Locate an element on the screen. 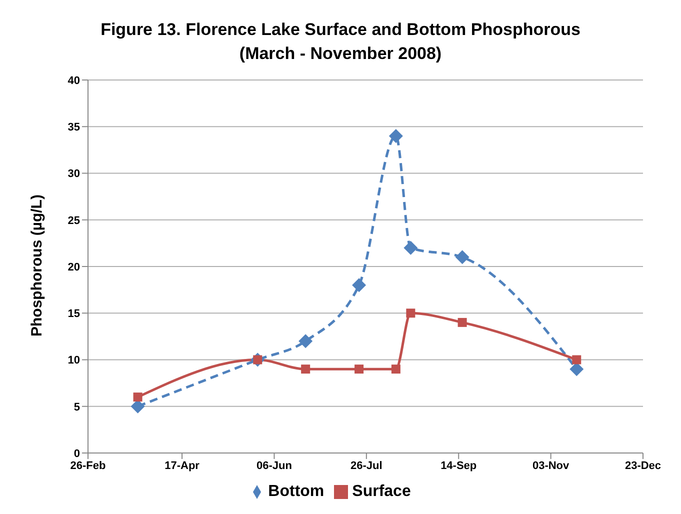 Image resolution: width=681 pixels, height=514 pixels. y-tick-label: 40 is located at coordinates (74, 80).